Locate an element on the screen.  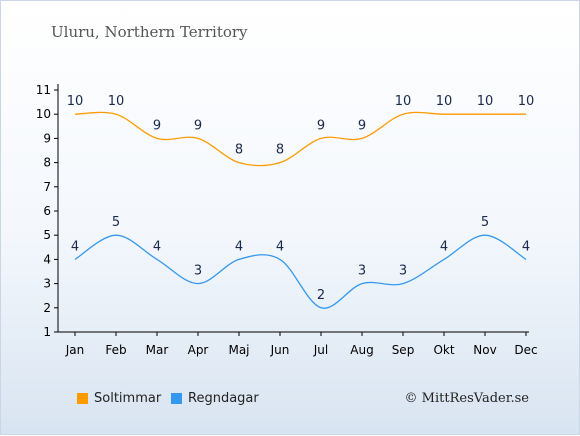
y-tick-label: 7 is located at coordinates (47, 187).